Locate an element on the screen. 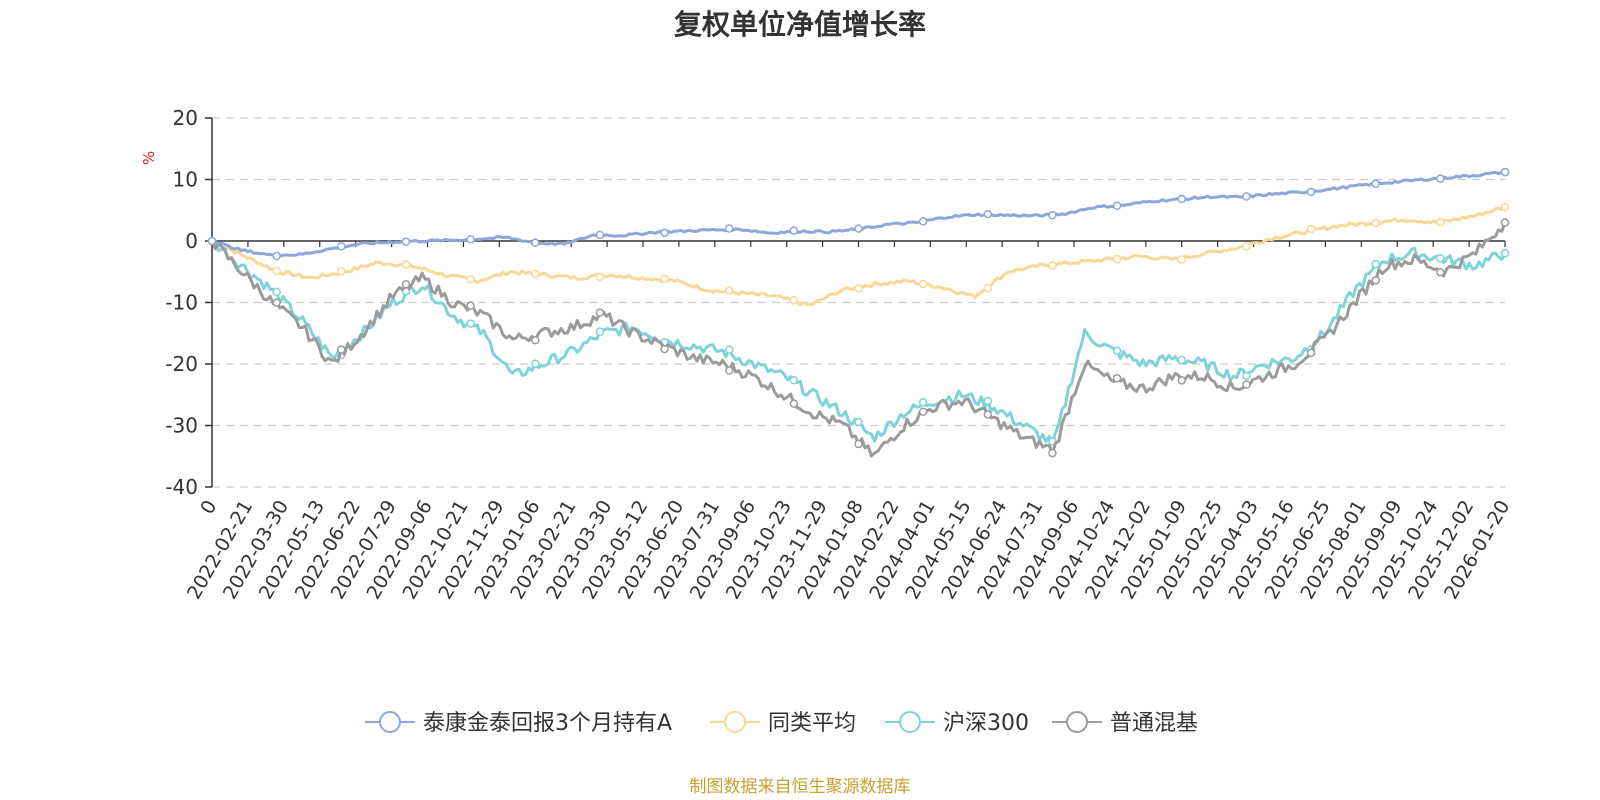  y-tick-label: 0 is located at coordinates (191, 241).